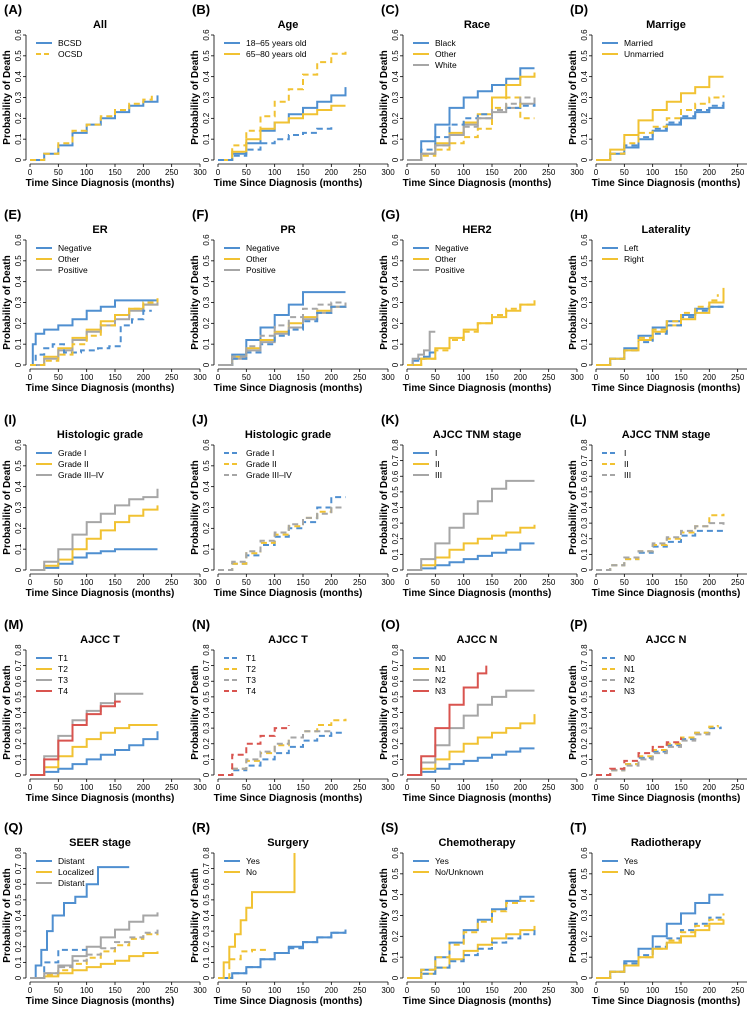 Image resolution: width=747 pixels, height=1021 pixels. What do you see at coordinates (471, 333) in the screenshot?
I see `series-line-other` at bounding box center [471, 333].